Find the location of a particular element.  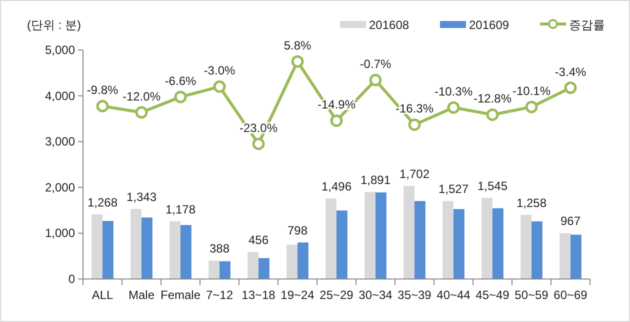

data-label: -10.3% is located at coordinates (453, 91).